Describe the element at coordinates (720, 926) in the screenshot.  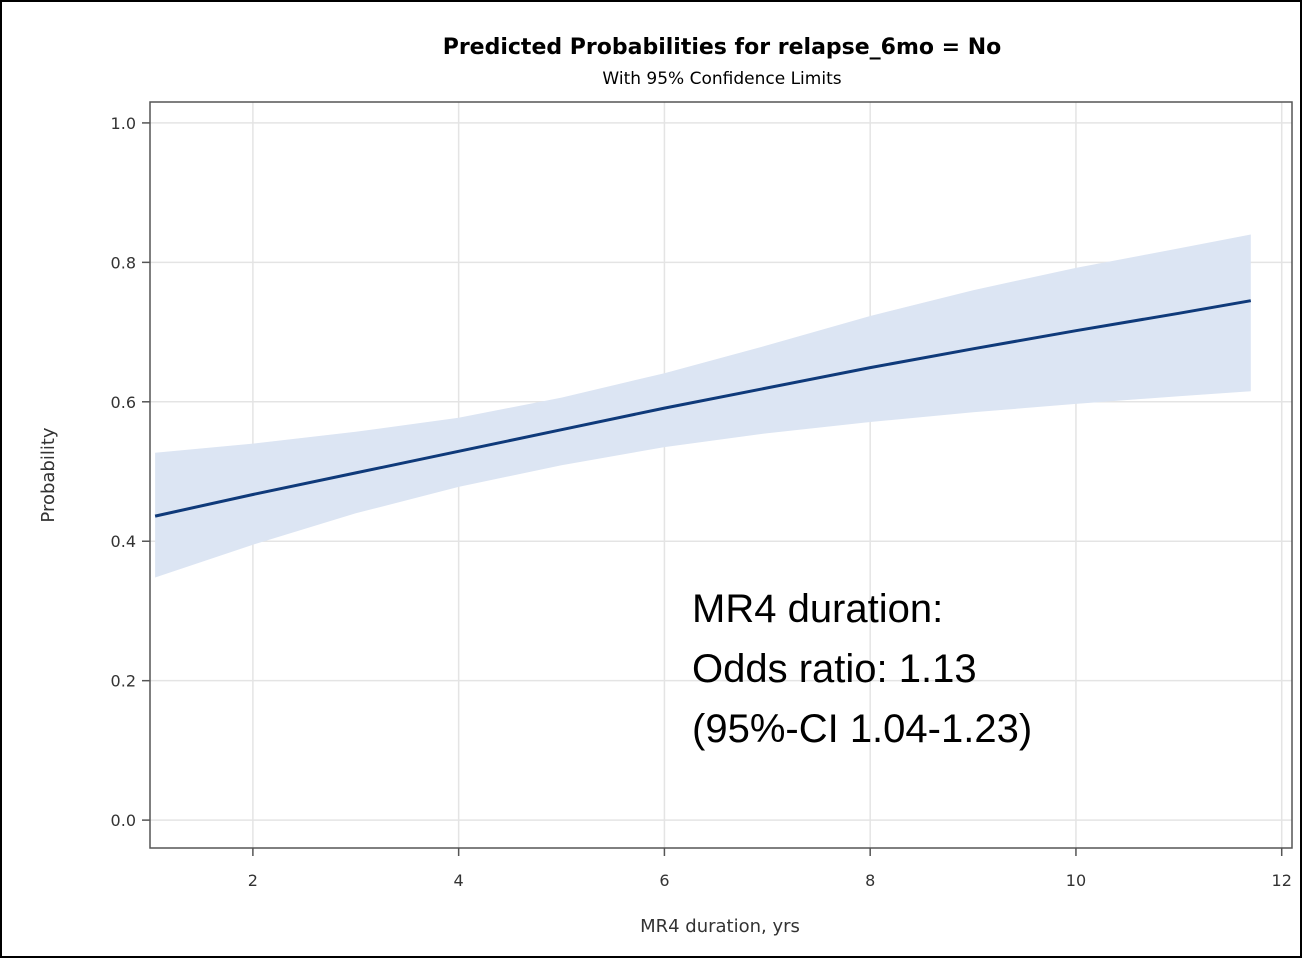
I see `x-axis-label: MR4 duration, yrs` at that location.